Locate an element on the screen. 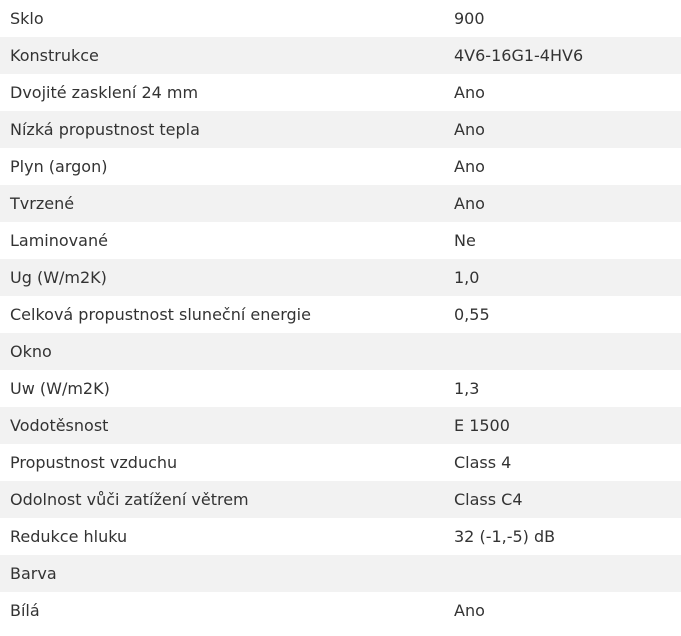  table-row: Nízká propustnost tepla Ano is located at coordinates (340, 129).